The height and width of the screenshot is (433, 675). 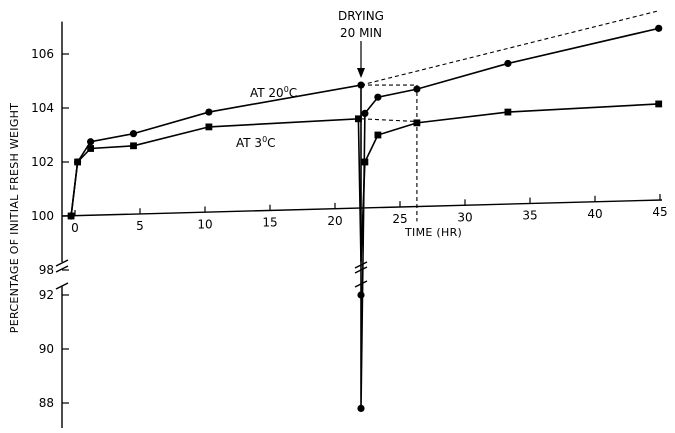 I want to click on series-label-20c-unit: C, so click(x=293, y=93).